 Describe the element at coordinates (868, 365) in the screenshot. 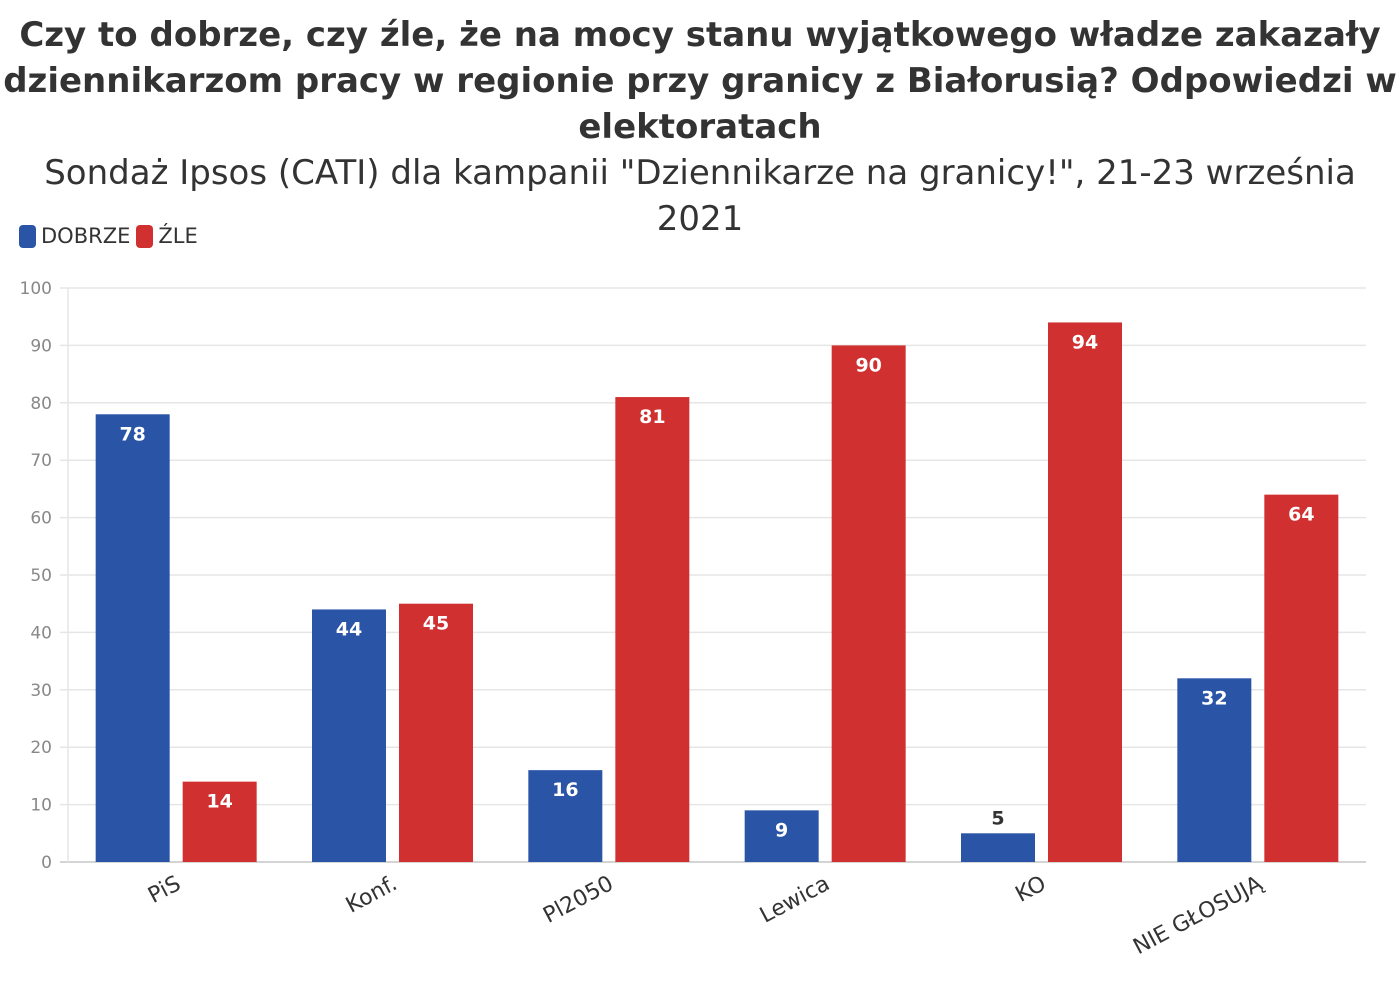

I see `data-label-zle: 90` at that location.